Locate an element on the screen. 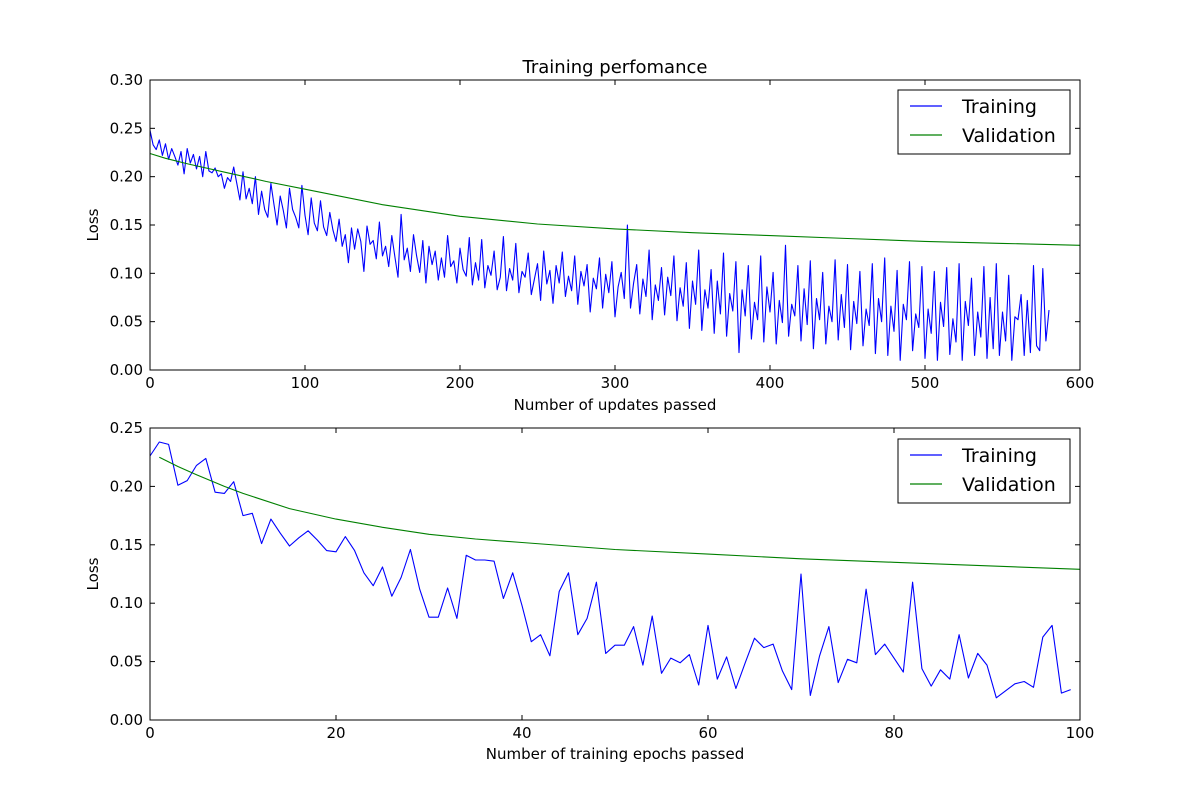 This screenshot has height=800, width=1200. x-tick-label: 400 is located at coordinates (770, 383).